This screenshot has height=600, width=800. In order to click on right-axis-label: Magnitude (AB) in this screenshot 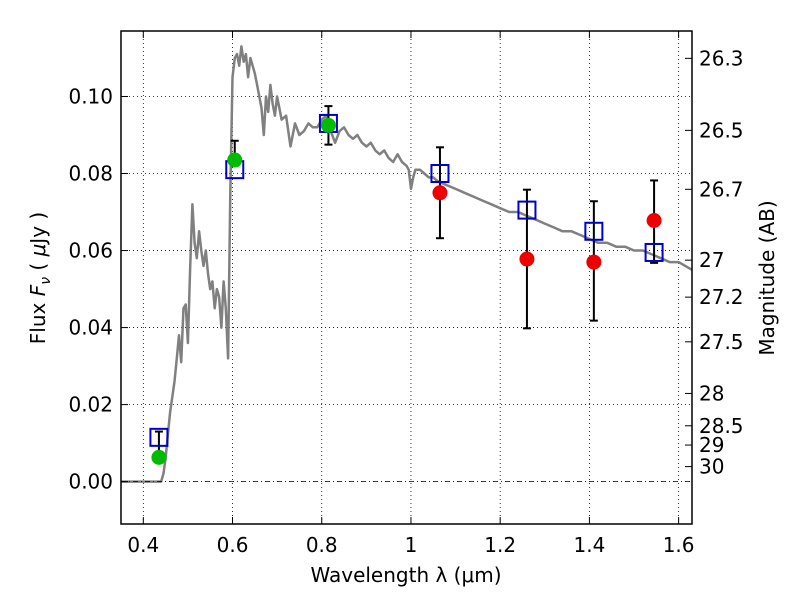, I will do `click(767, 277)`.